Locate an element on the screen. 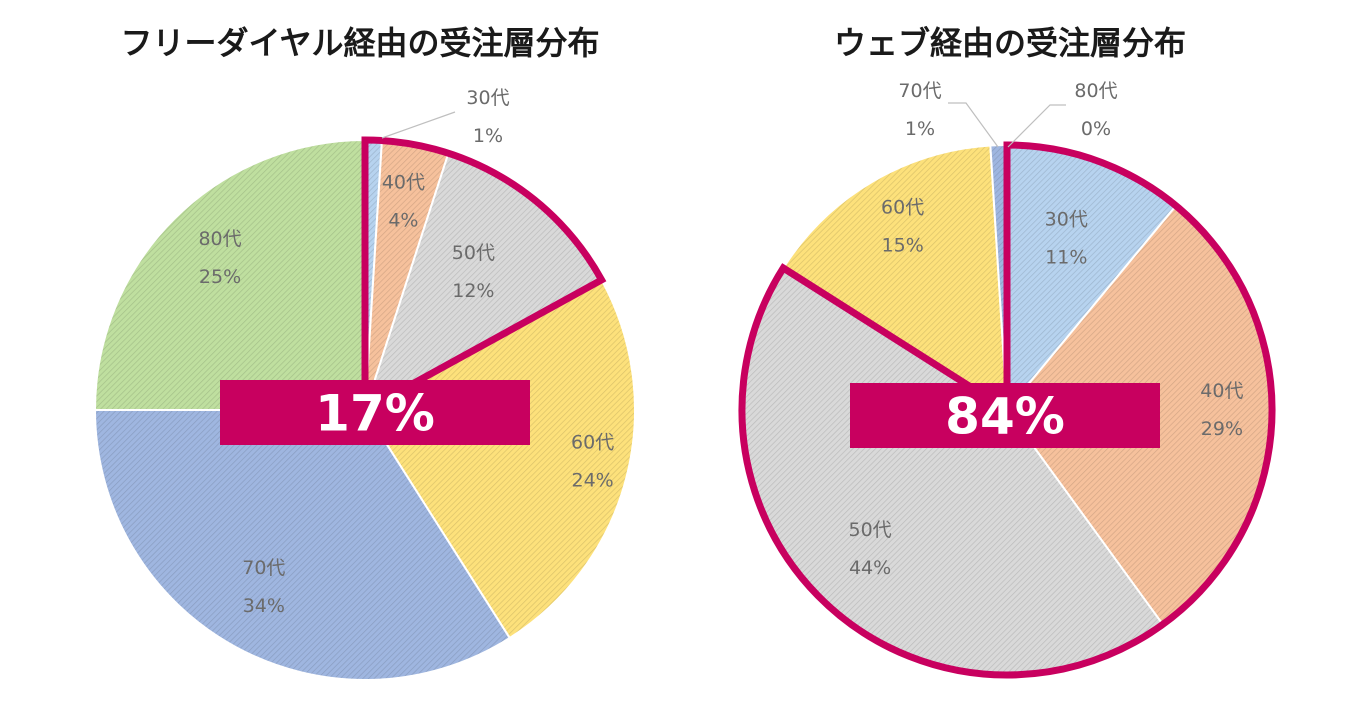 The width and height of the screenshot is (1372, 714). right-value-label-3: 15% is located at coordinates (903, 246).